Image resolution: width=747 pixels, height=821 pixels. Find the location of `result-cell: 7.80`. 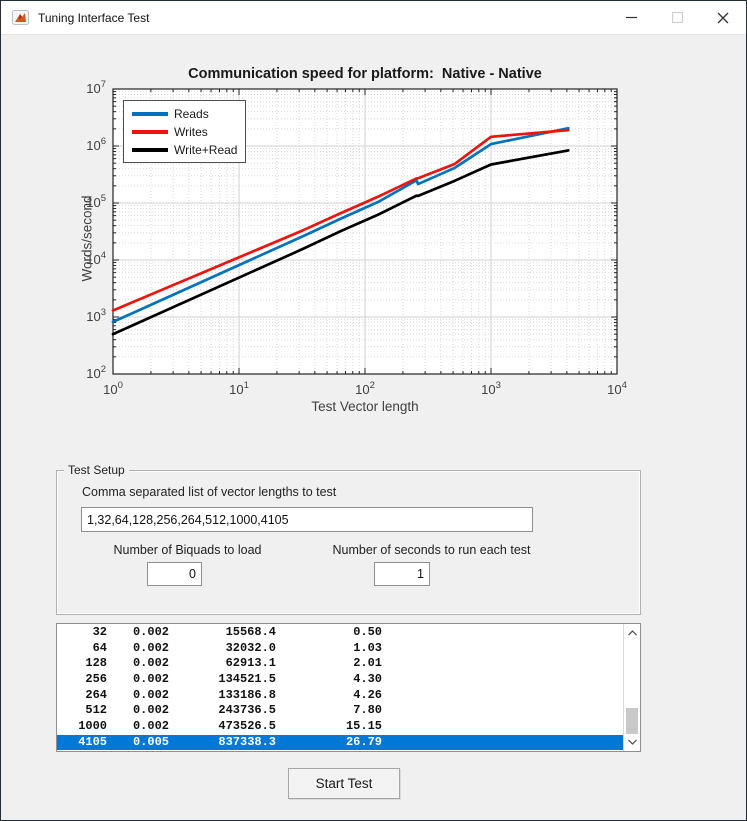

result-cell: 7.80 is located at coordinates (367, 710).